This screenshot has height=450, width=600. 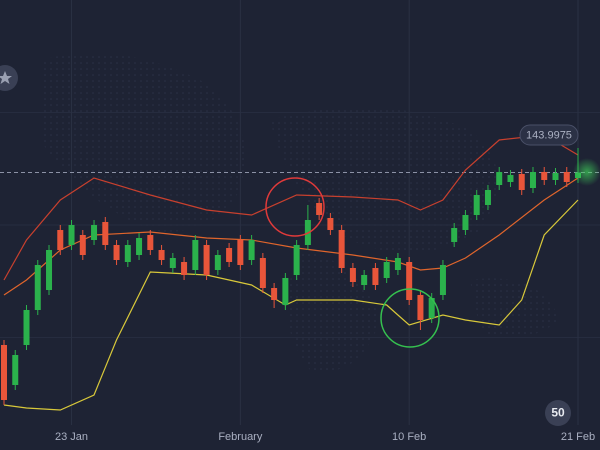 I want to click on price-label: 143.9975, so click(x=549, y=135).